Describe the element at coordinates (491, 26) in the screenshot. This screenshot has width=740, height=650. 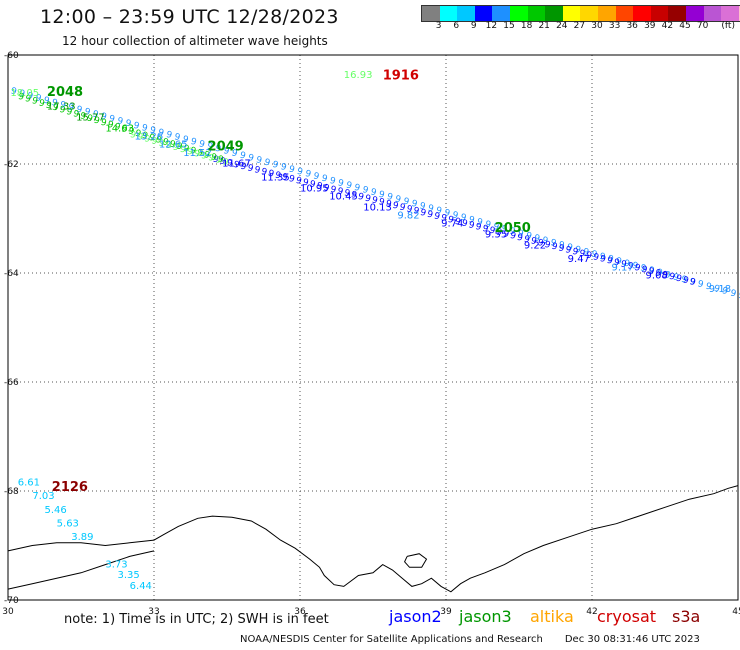
I see `colorbar-label: 12` at that location.